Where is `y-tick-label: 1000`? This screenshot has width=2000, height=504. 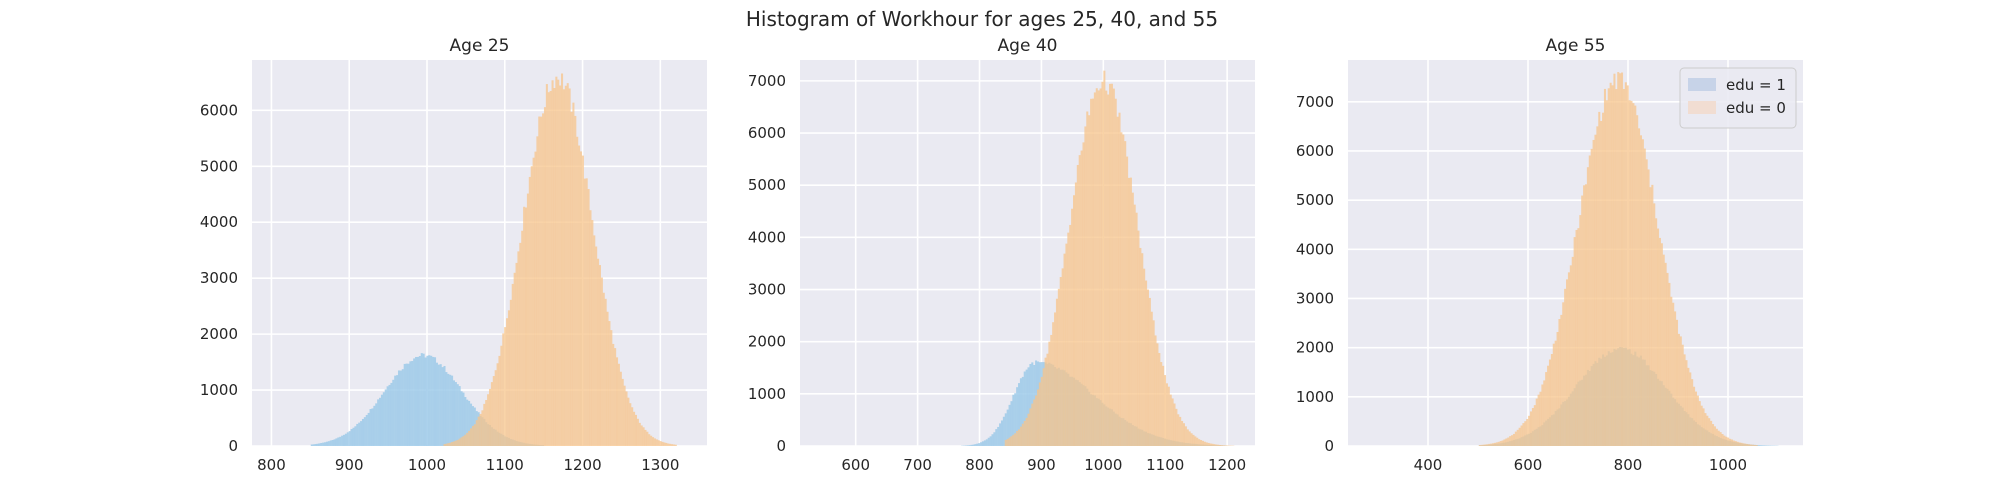
y-tick-label: 1000 is located at coordinates (767, 394).